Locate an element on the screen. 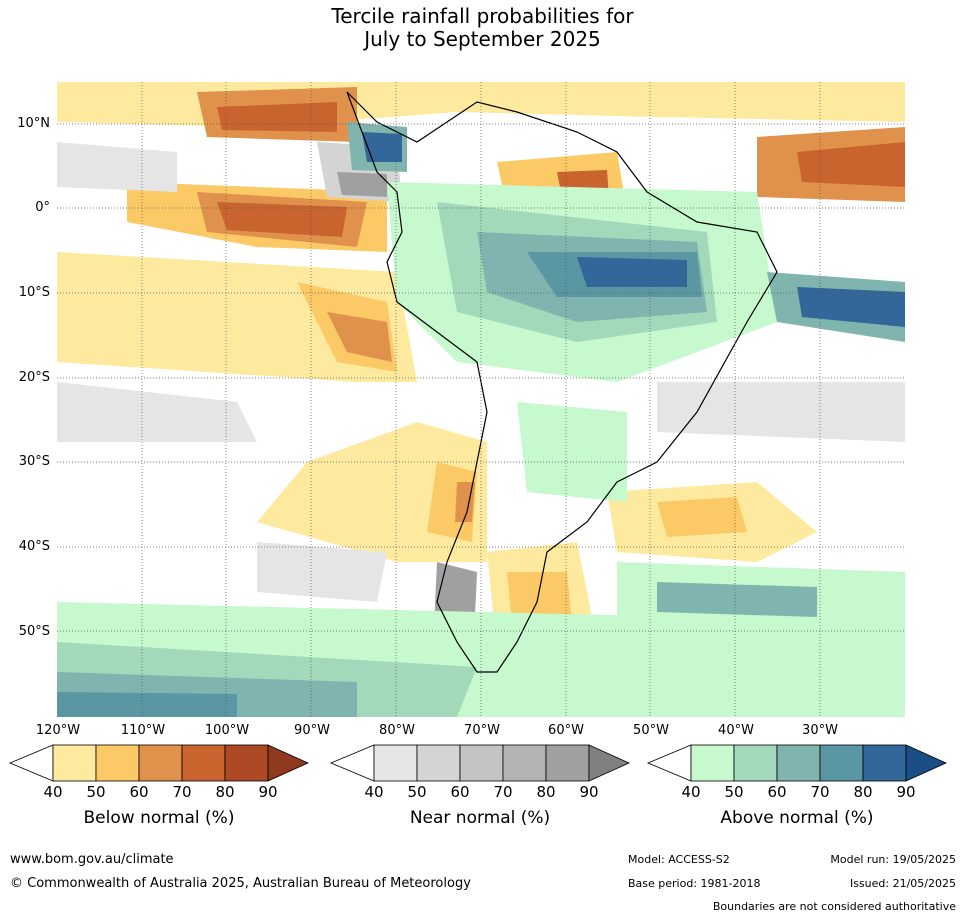 The height and width of the screenshot is (919, 965). above-tick-40: 40 is located at coordinates (691, 792).